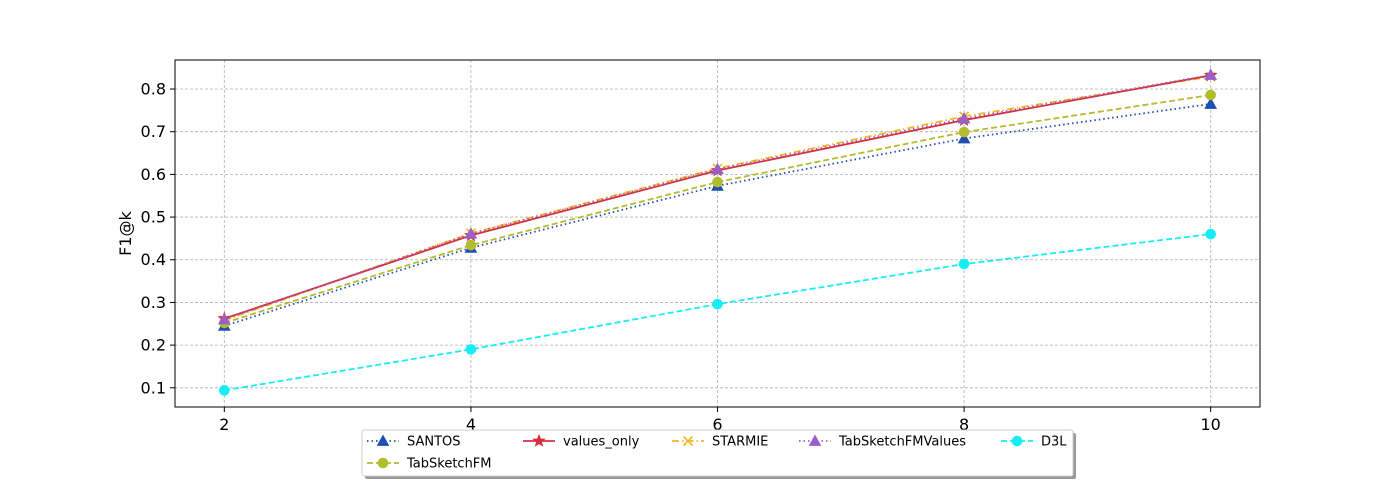 This screenshot has height=500, width=1400. Describe the element at coordinates (153, 387) in the screenshot. I see `y-tick-label: 0.1` at that location.